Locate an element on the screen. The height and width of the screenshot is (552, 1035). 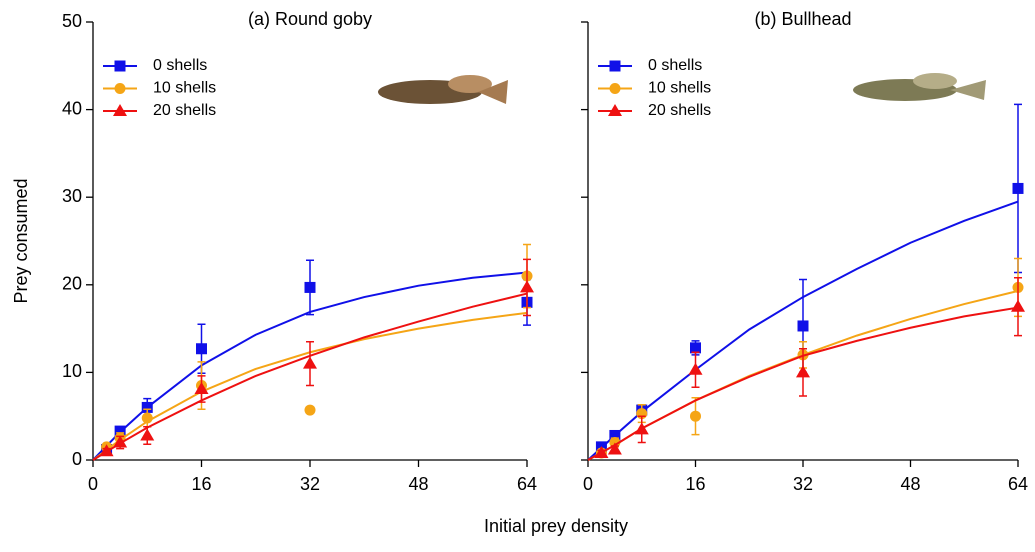
y-tick-label: 20 is located at coordinates (72, 284).